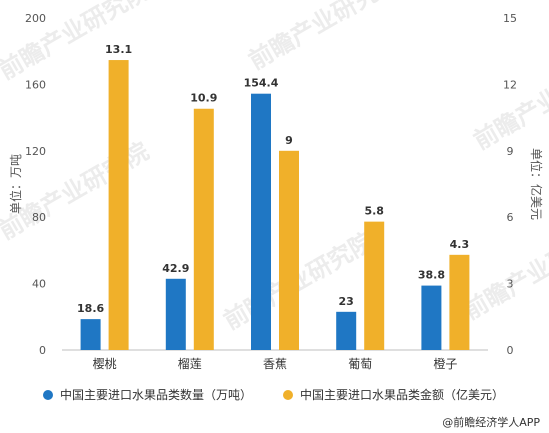 Image resolution: width=549 pixels, height=433 pixels. I want to click on y-right-tick-3: 9, so click(510, 151).